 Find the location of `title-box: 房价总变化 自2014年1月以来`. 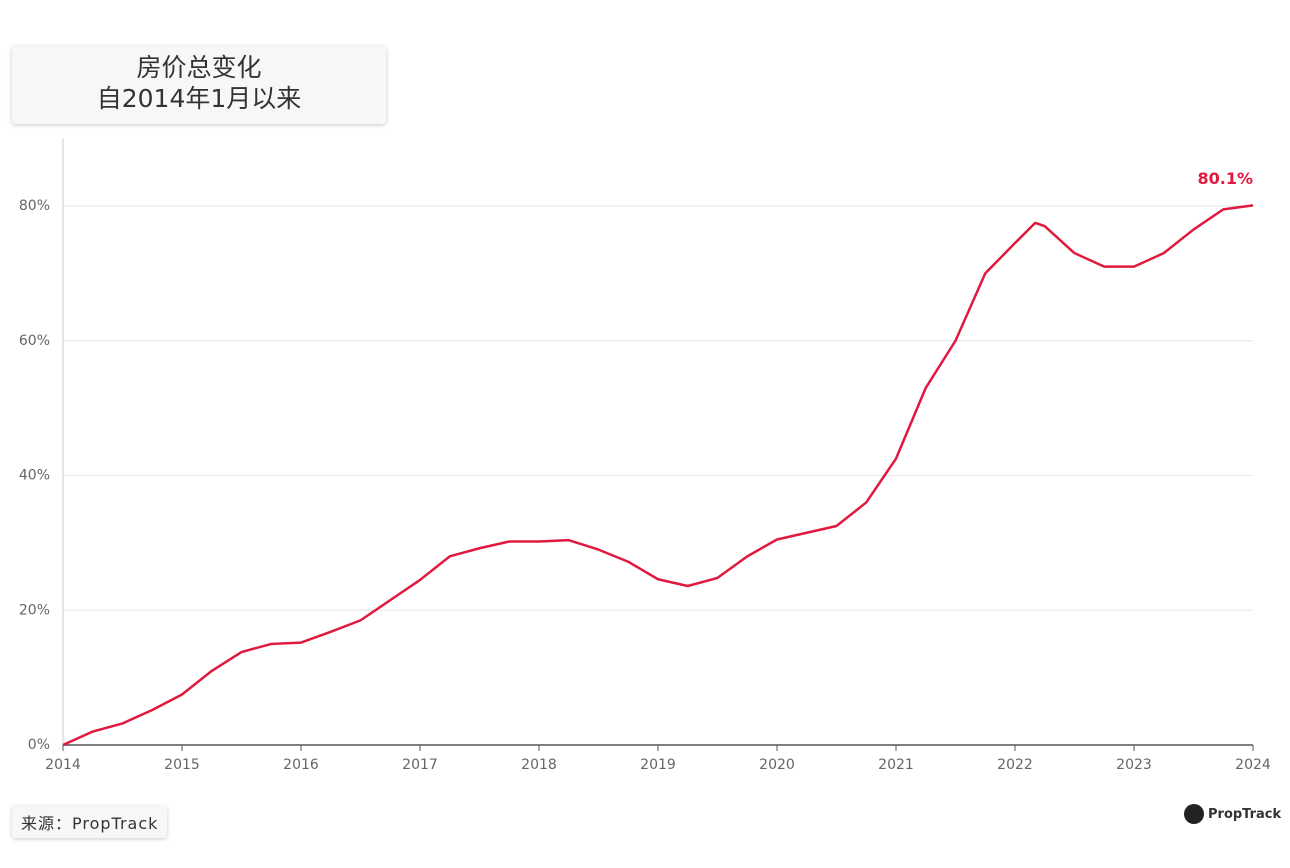

title-box: 房价总变化 自2014年1月以来 is located at coordinates (199, 85).